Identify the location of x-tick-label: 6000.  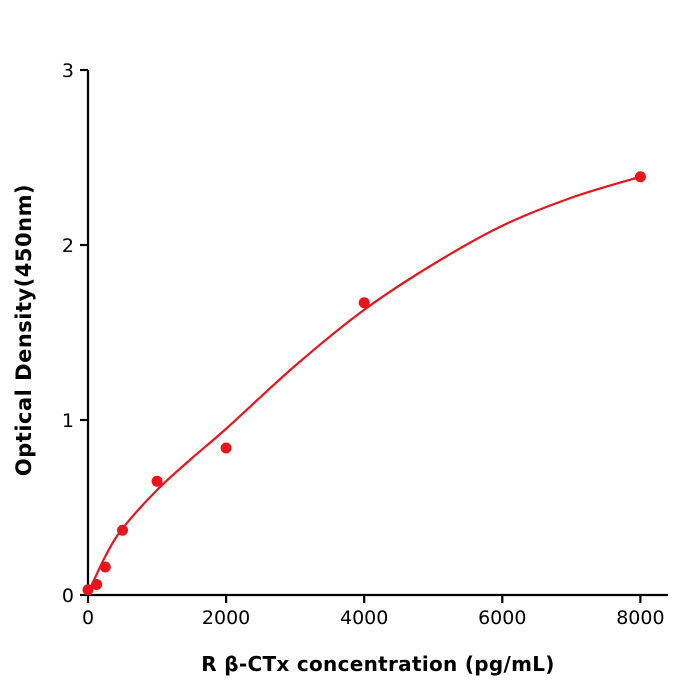
(502, 618).